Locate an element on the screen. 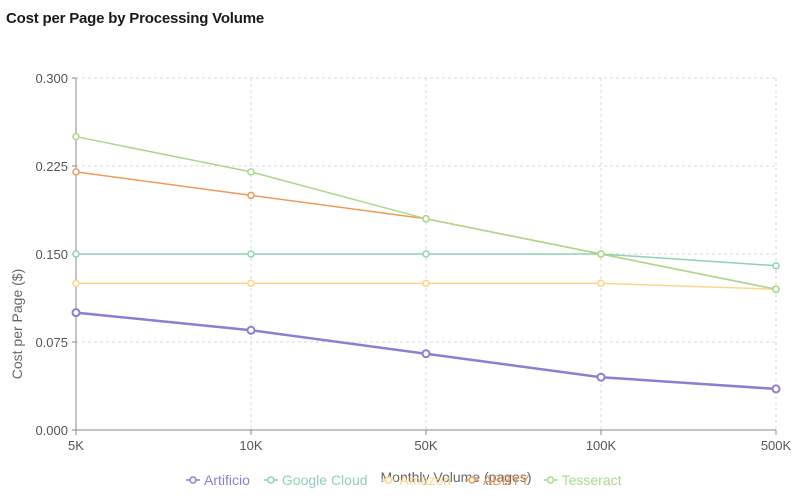 The width and height of the screenshot is (800, 500). legend-label: Artificio is located at coordinates (227, 480).